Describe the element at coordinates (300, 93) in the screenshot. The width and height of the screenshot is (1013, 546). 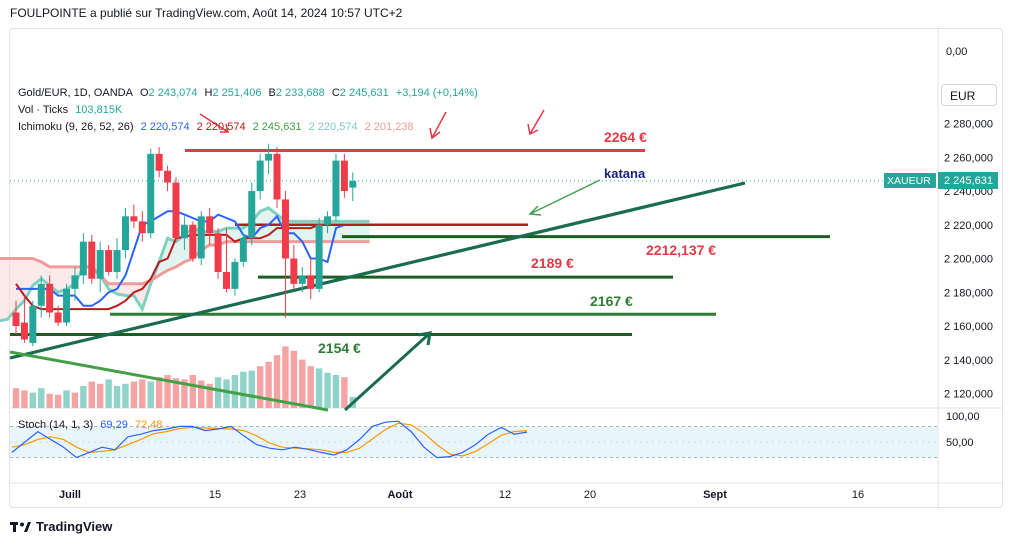
I see `legend-low: 2 233,688` at that location.